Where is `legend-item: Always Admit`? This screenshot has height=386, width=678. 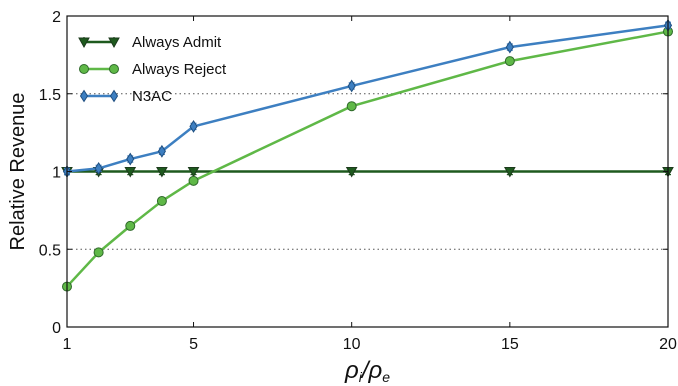 legend-item: Always Admit is located at coordinates (150, 42).